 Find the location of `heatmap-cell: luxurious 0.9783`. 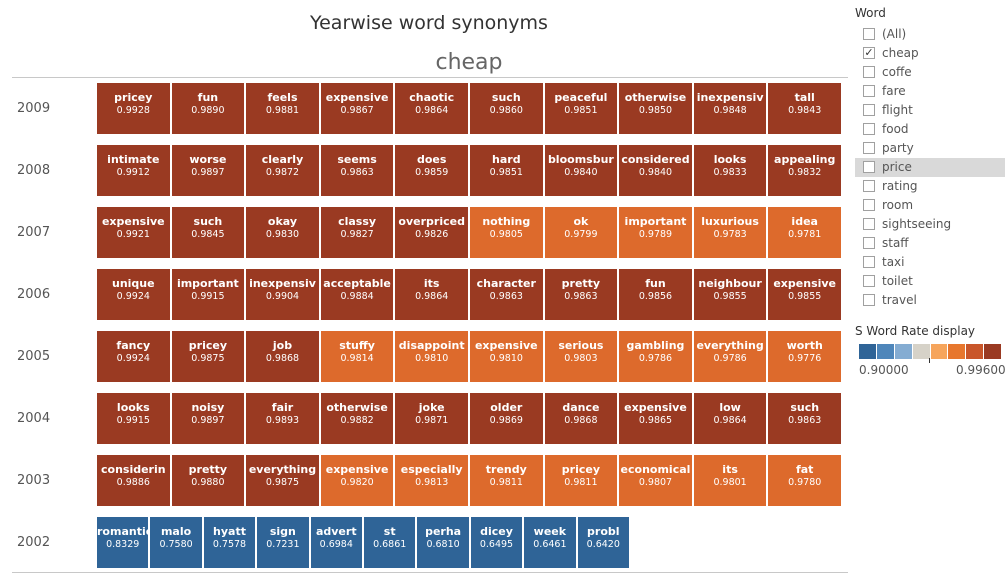

heatmap-cell: luxurious 0.9783 is located at coordinates (730, 232).